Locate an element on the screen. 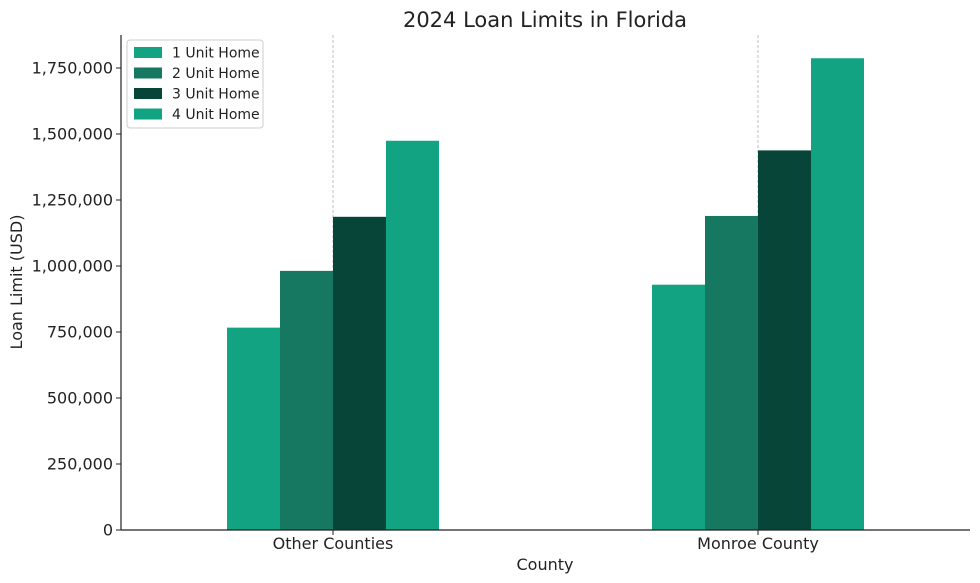 The width and height of the screenshot is (980, 583). x-axis-title: County is located at coordinates (545, 564).